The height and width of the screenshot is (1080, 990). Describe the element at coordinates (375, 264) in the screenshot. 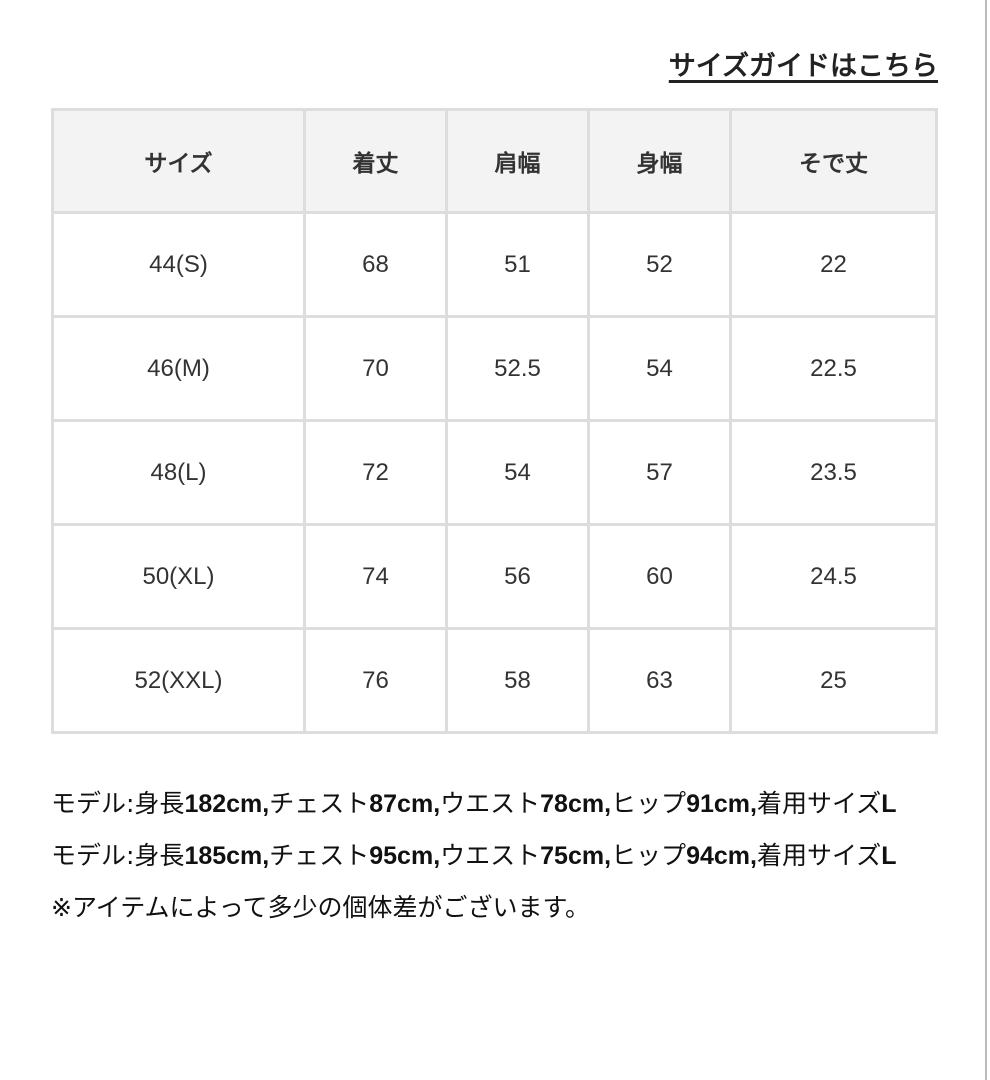

I see `table-cell: 68` at that location.